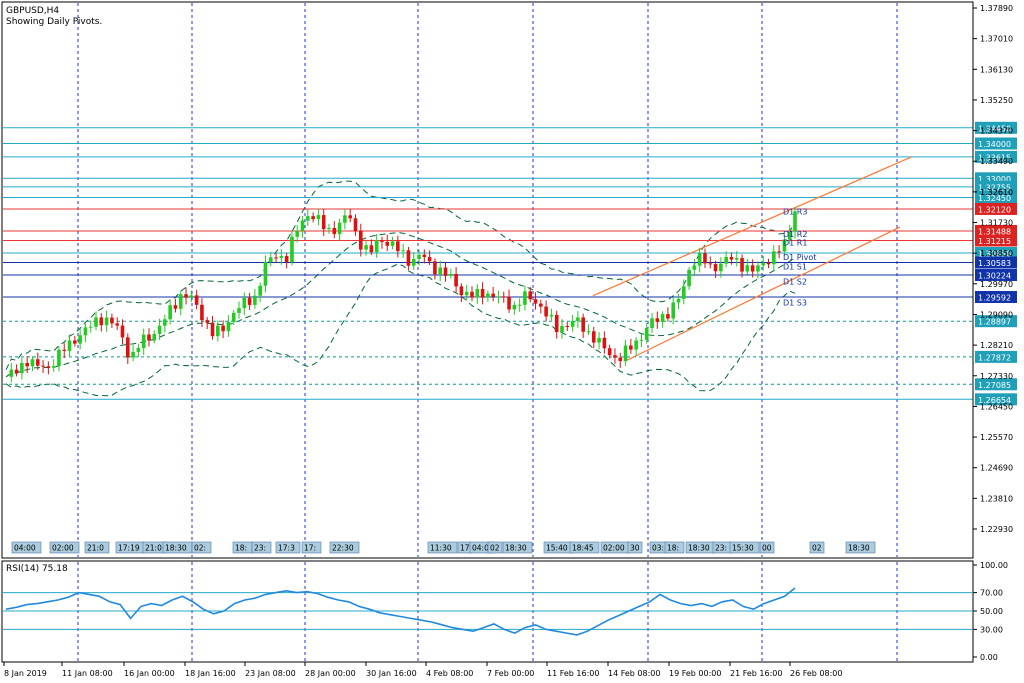 The width and height of the screenshot is (1024, 683). Describe the element at coordinates (583, 548) in the screenshot. I see `time-box-label: 18:45` at that location.